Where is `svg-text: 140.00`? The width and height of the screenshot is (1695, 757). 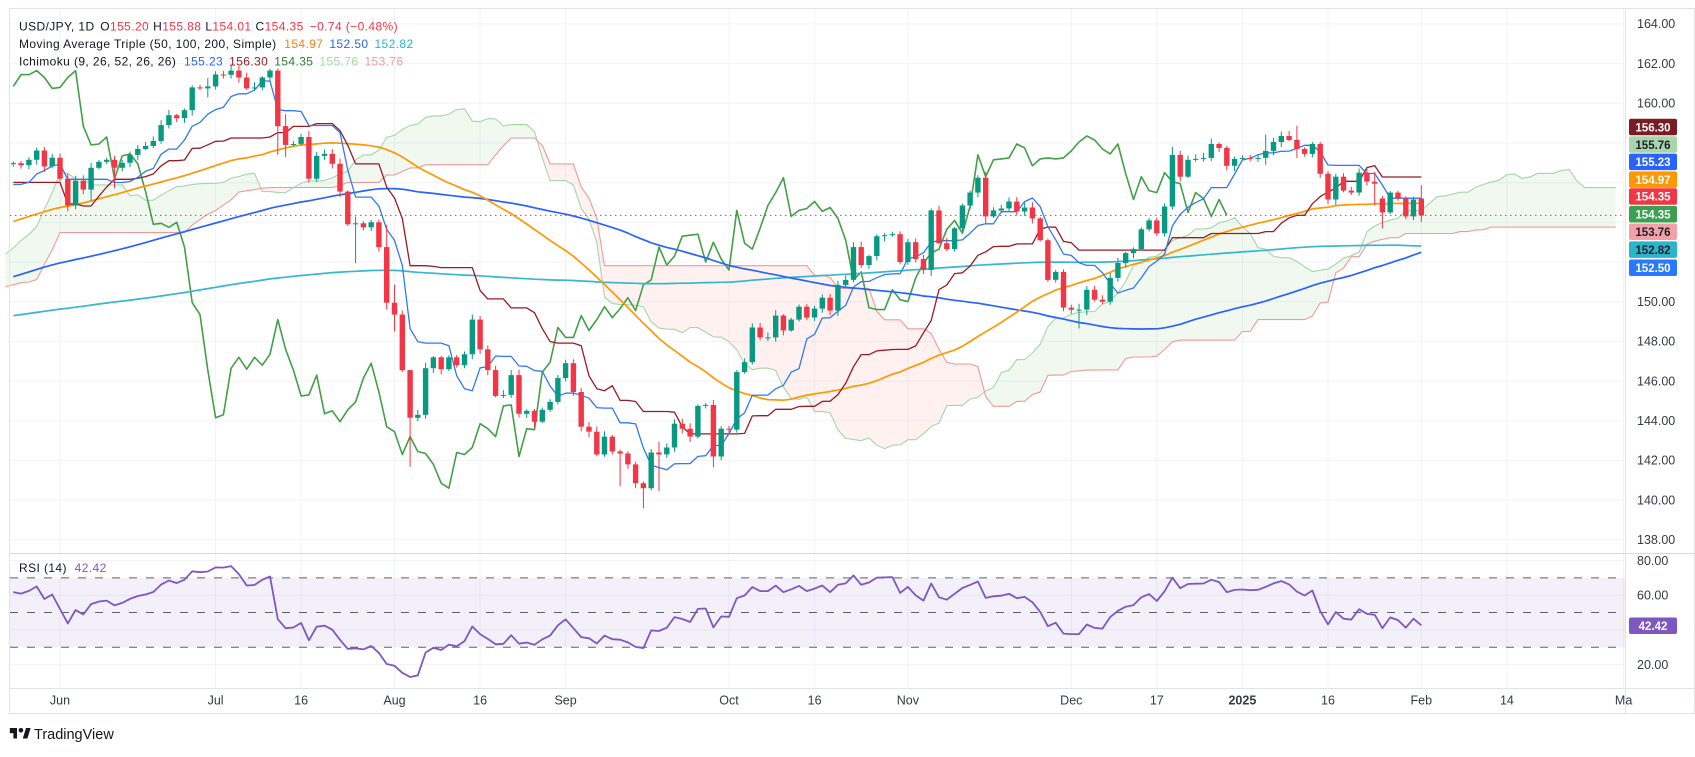
svg-text: 140.00 is located at coordinates (1656, 500).